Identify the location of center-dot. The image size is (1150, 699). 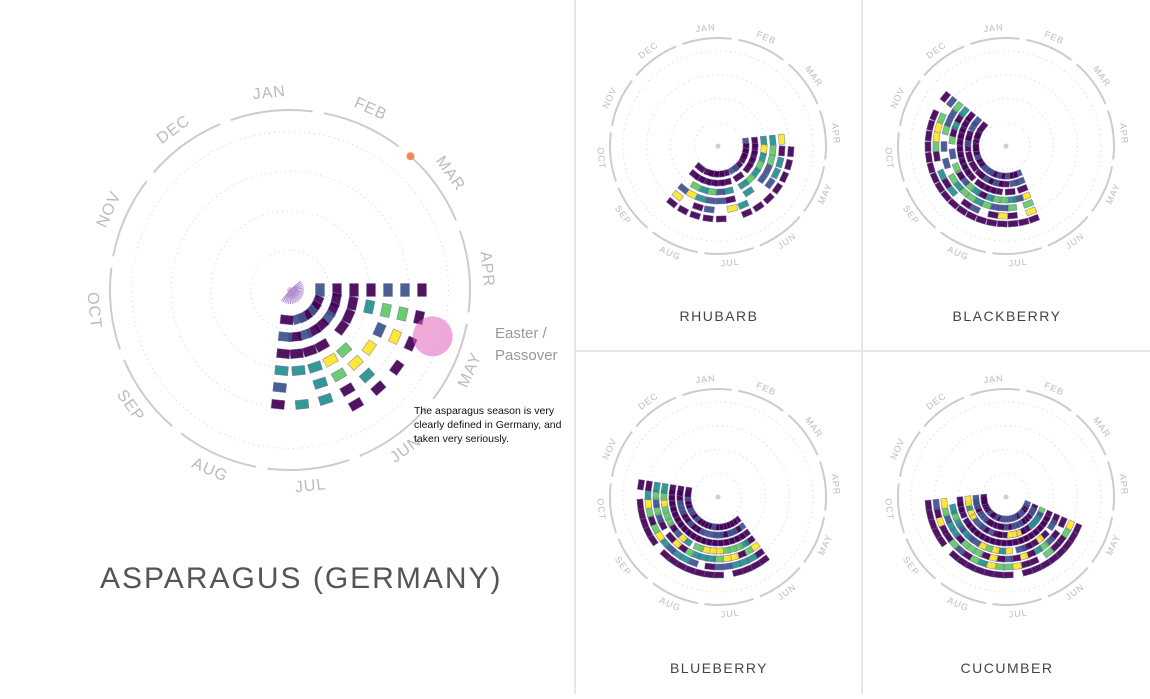
(1006, 497).